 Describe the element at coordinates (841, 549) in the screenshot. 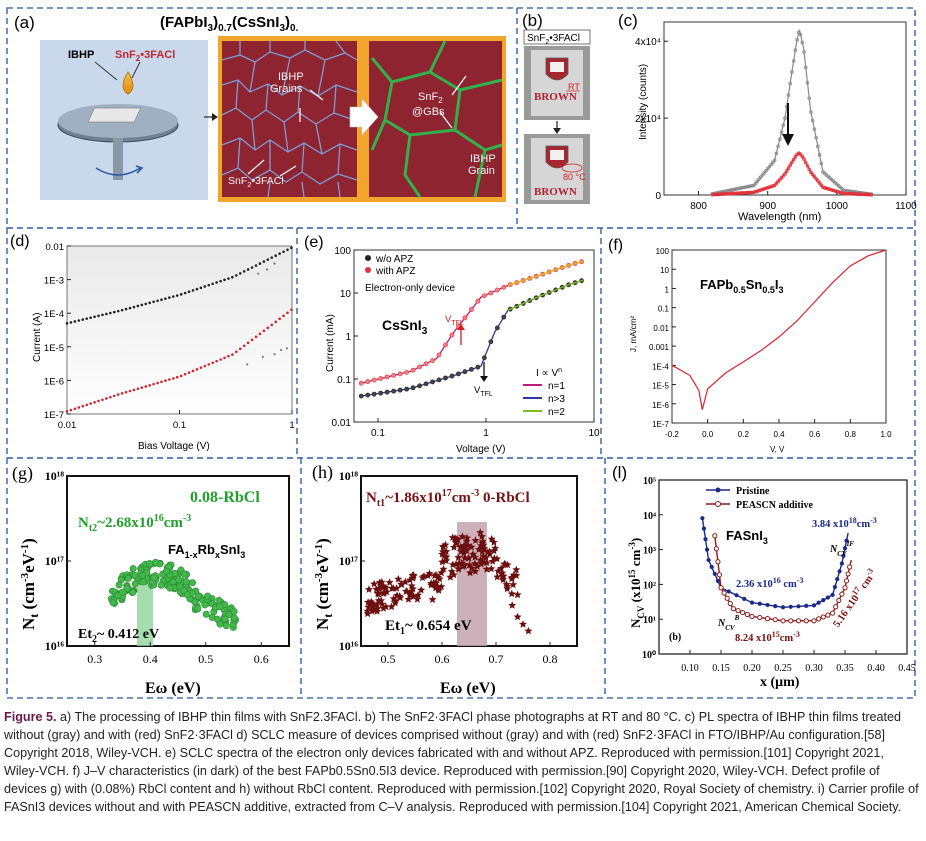

I see `i-ann-nif: NCVIF` at that location.